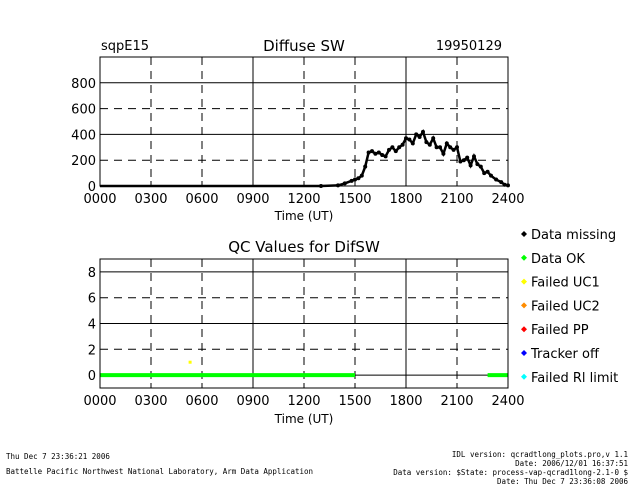  Describe the element at coordinates (565, 354) in the screenshot. I see `legend-label: Tracker off` at that location.